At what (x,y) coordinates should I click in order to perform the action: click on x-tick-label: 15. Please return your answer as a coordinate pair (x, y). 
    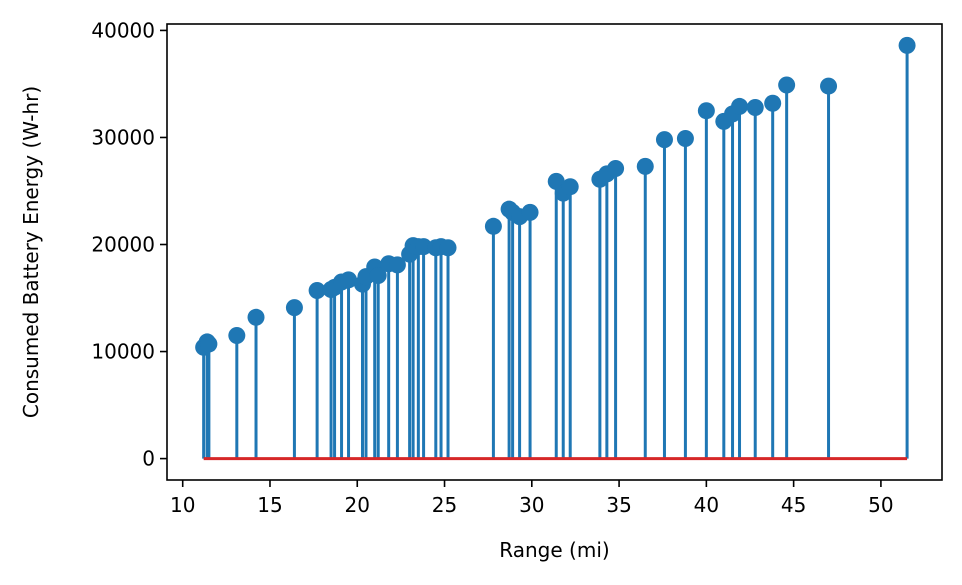
    Looking at the image, I should click on (269, 505).